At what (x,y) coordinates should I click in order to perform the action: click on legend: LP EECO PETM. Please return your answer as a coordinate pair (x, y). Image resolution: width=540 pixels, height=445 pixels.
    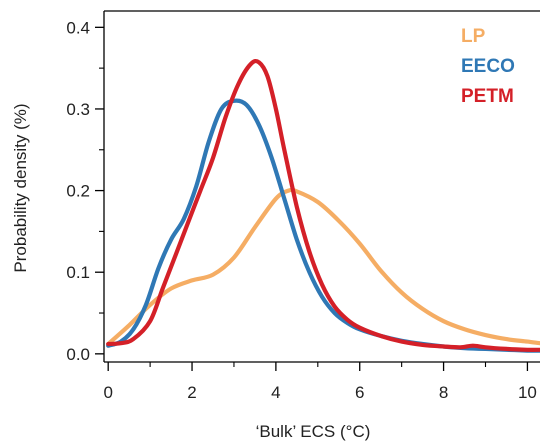
    Looking at the image, I should click on (488, 66).